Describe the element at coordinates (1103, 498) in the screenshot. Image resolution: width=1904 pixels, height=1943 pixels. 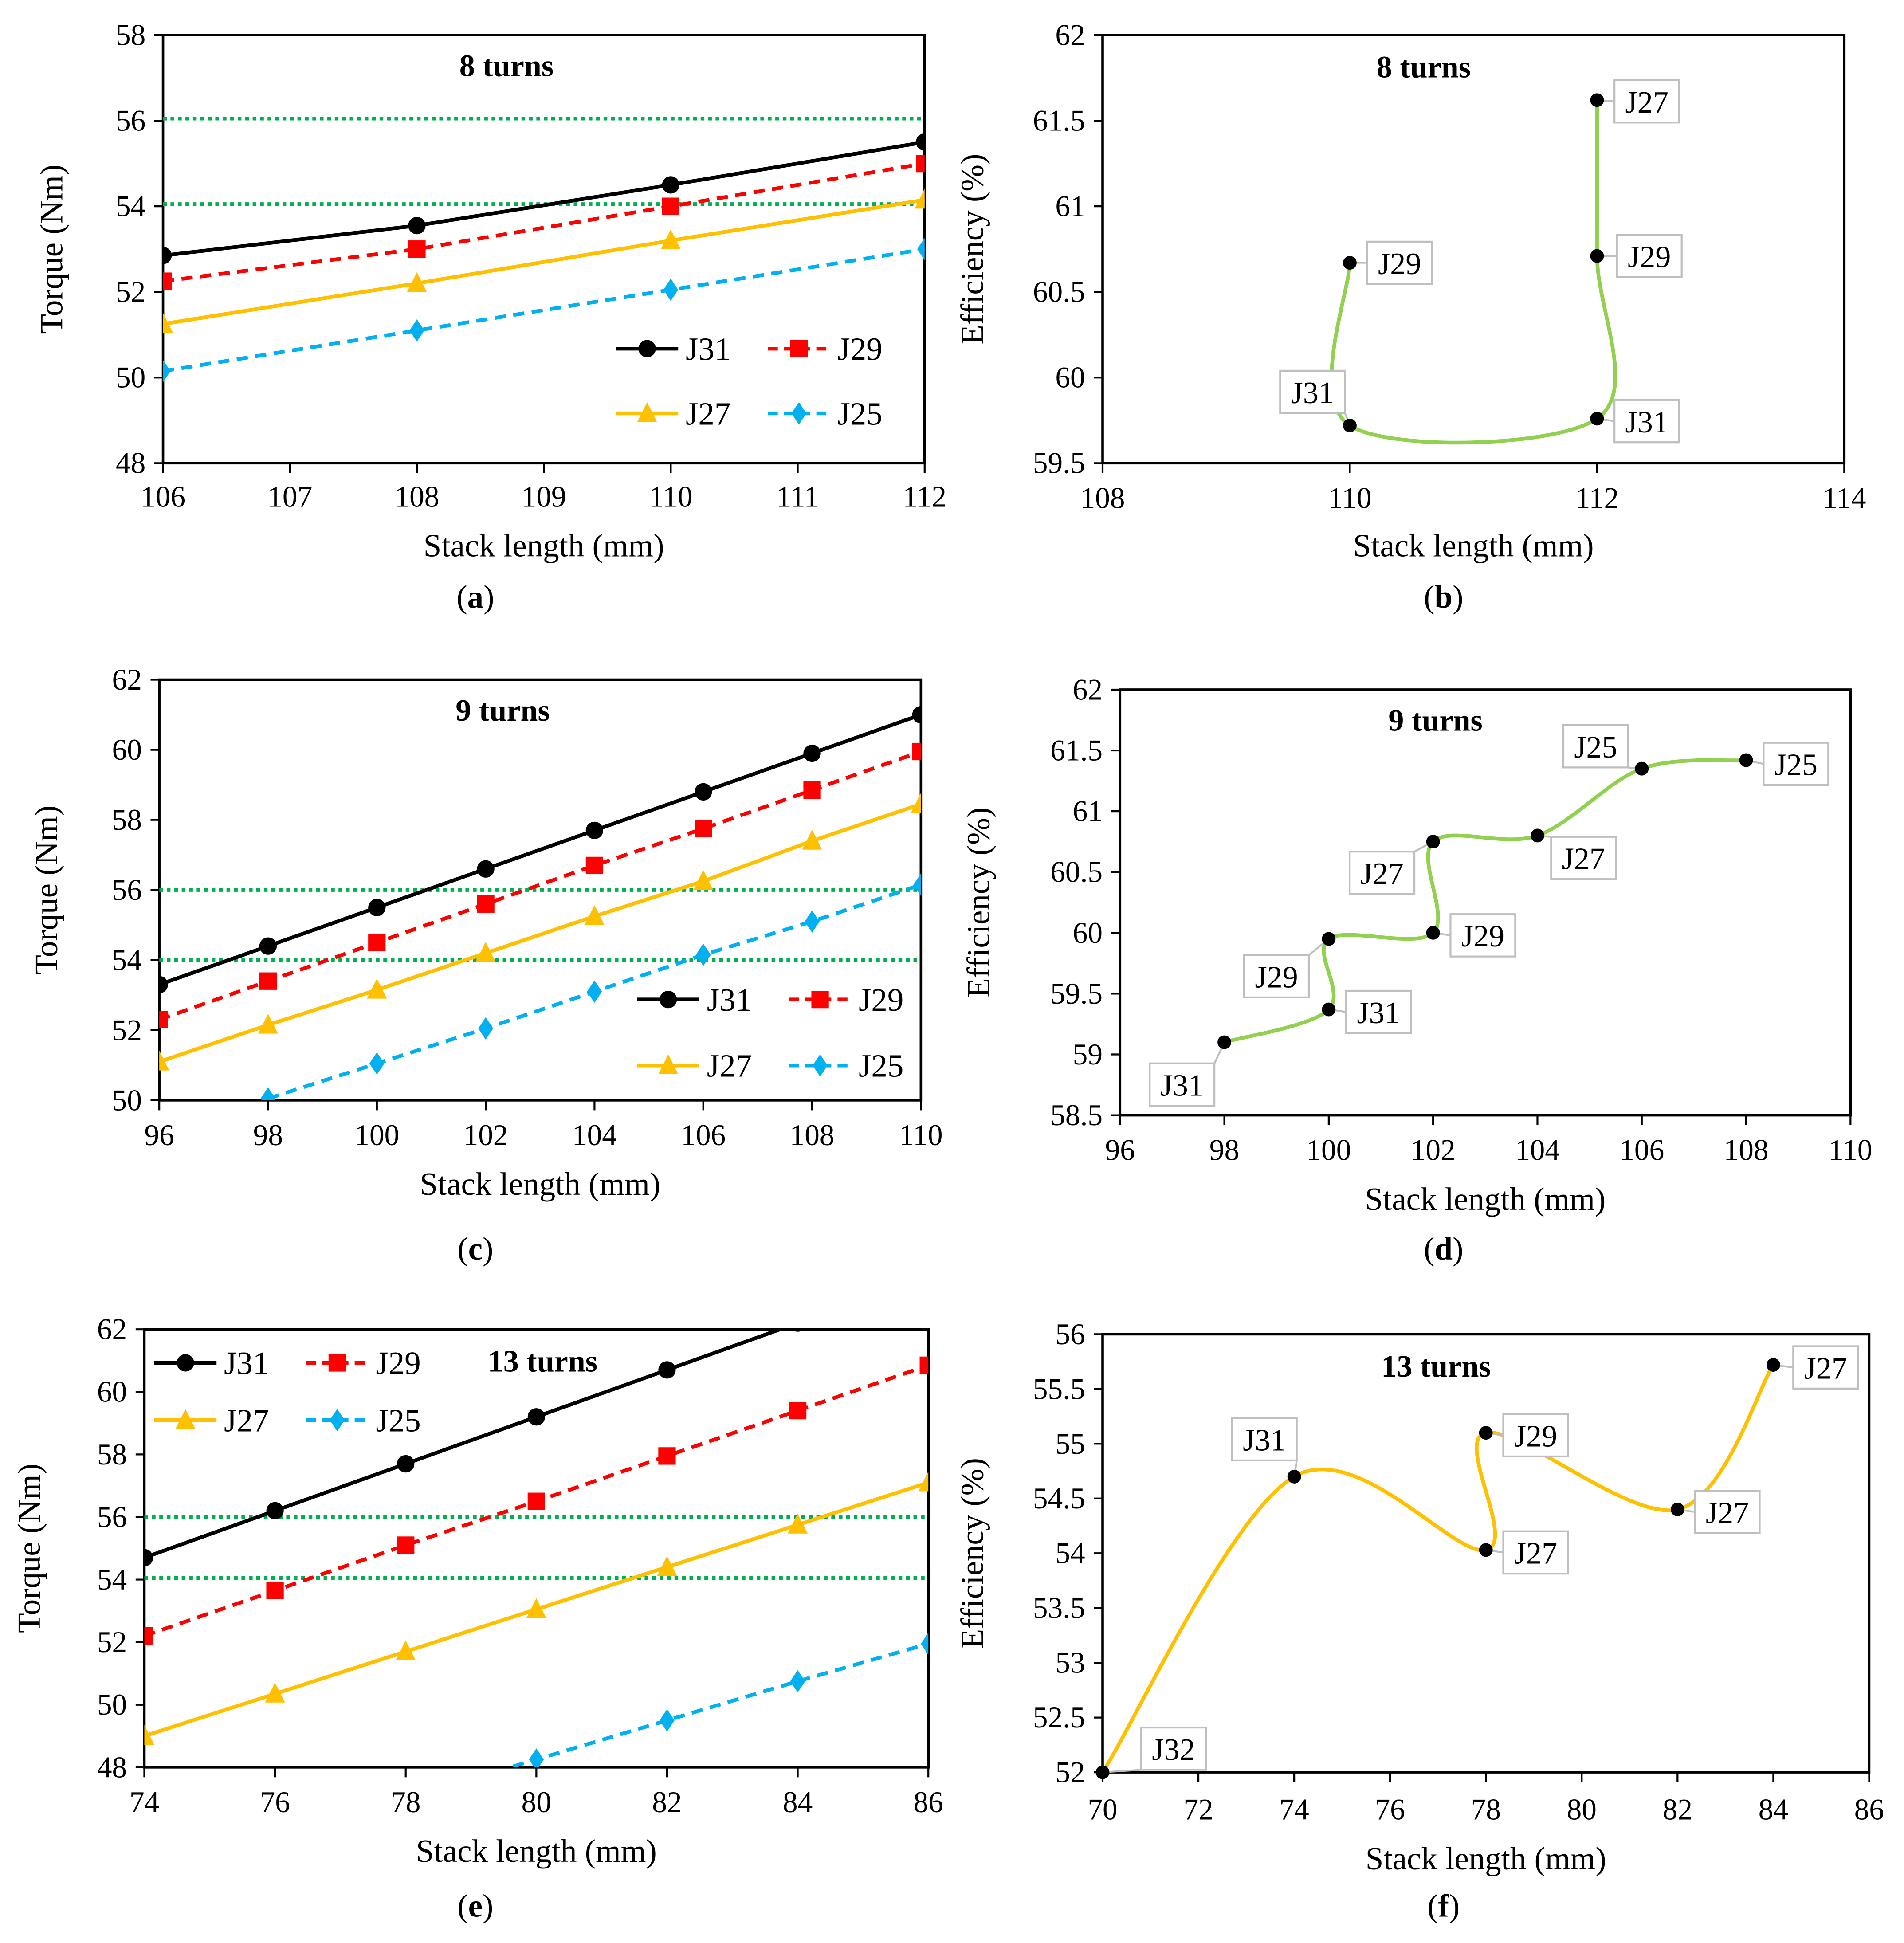
I see `x-tick-label: 108` at that location.